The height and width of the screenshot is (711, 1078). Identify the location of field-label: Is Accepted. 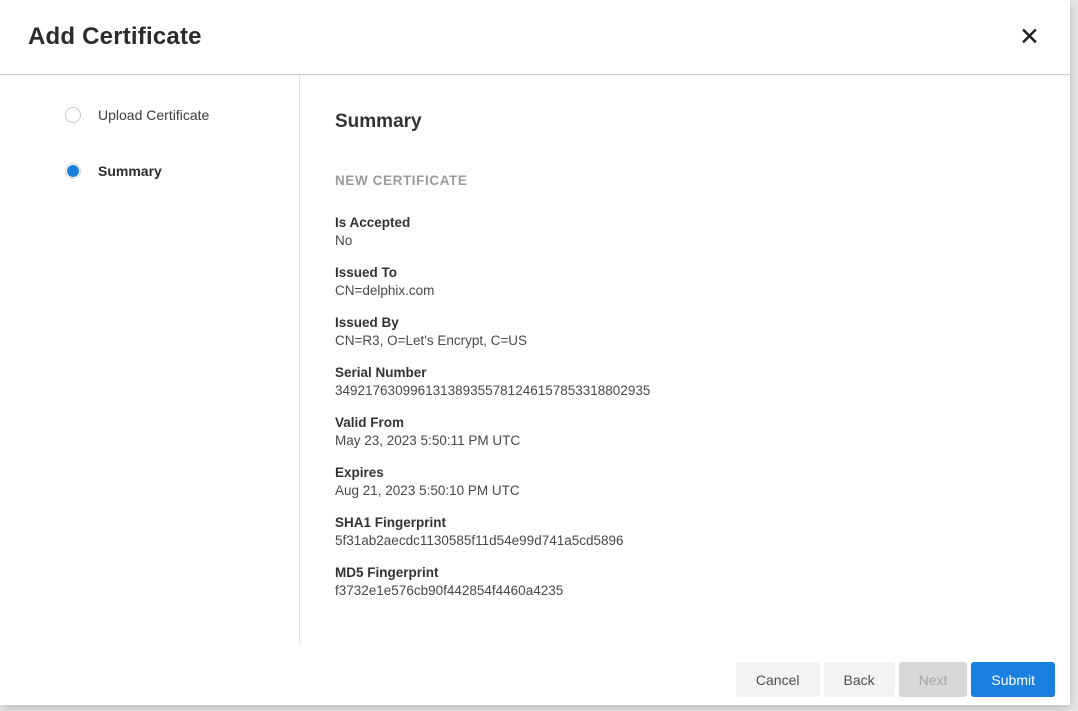
(373, 222).